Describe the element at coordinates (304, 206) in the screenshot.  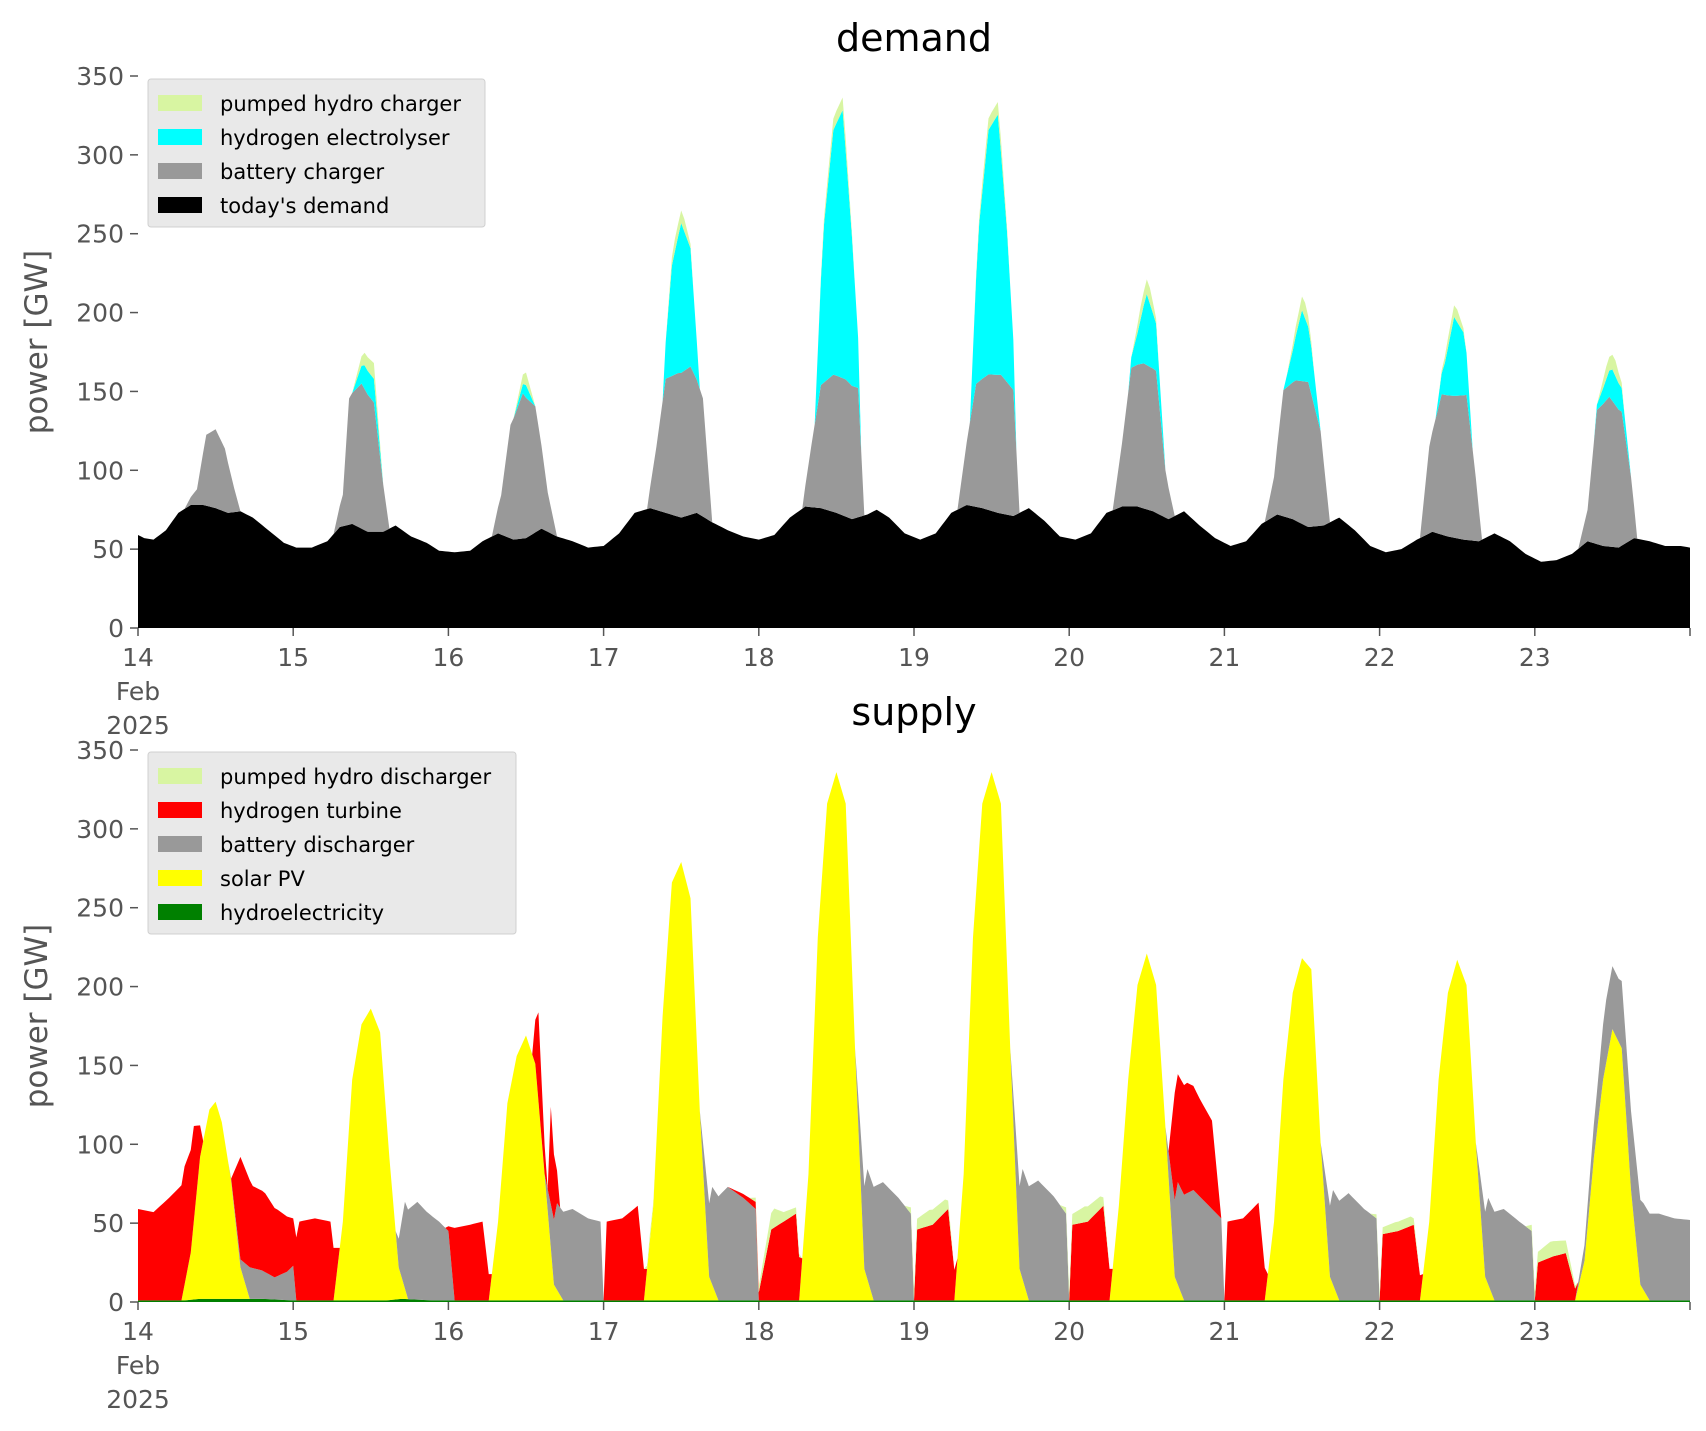
I see `legend-label-today-s-demand: today's demand` at that location.